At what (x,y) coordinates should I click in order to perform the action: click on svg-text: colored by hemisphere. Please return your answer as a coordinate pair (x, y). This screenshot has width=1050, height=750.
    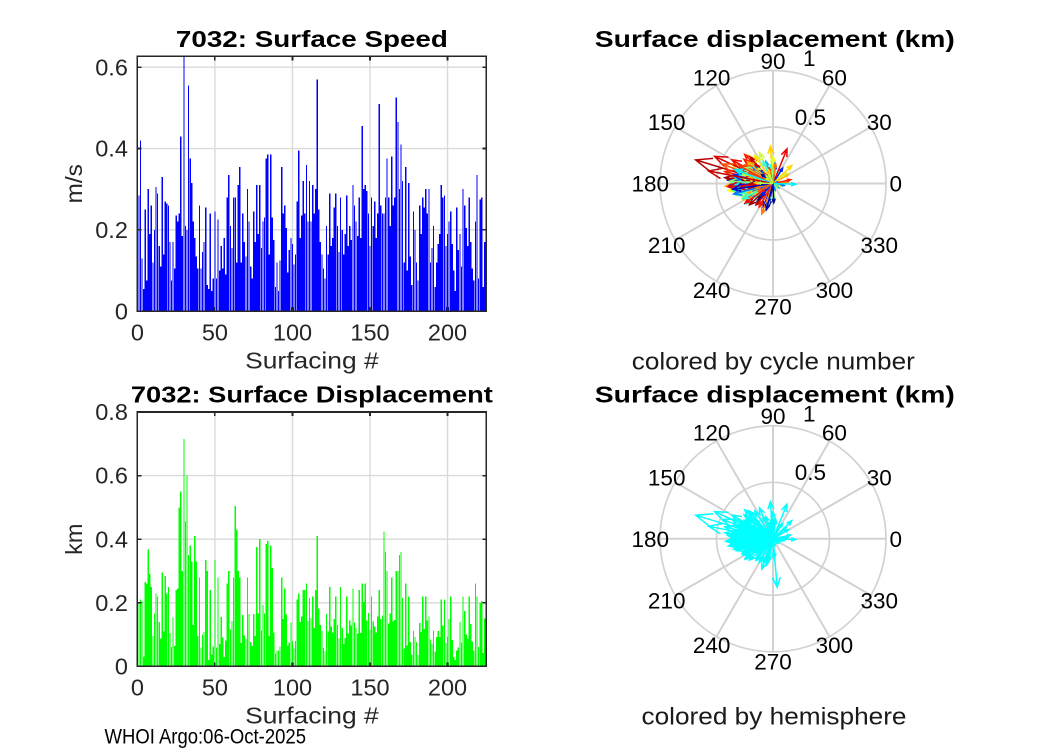
    Looking at the image, I should click on (774, 716).